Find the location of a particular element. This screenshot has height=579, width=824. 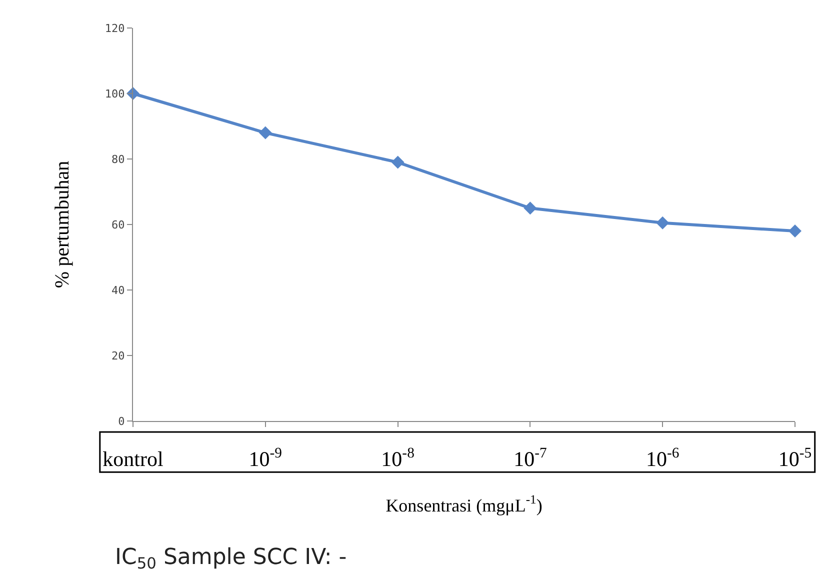

x-tick-label: 10$^{-9}$ is located at coordinates (265, 458).